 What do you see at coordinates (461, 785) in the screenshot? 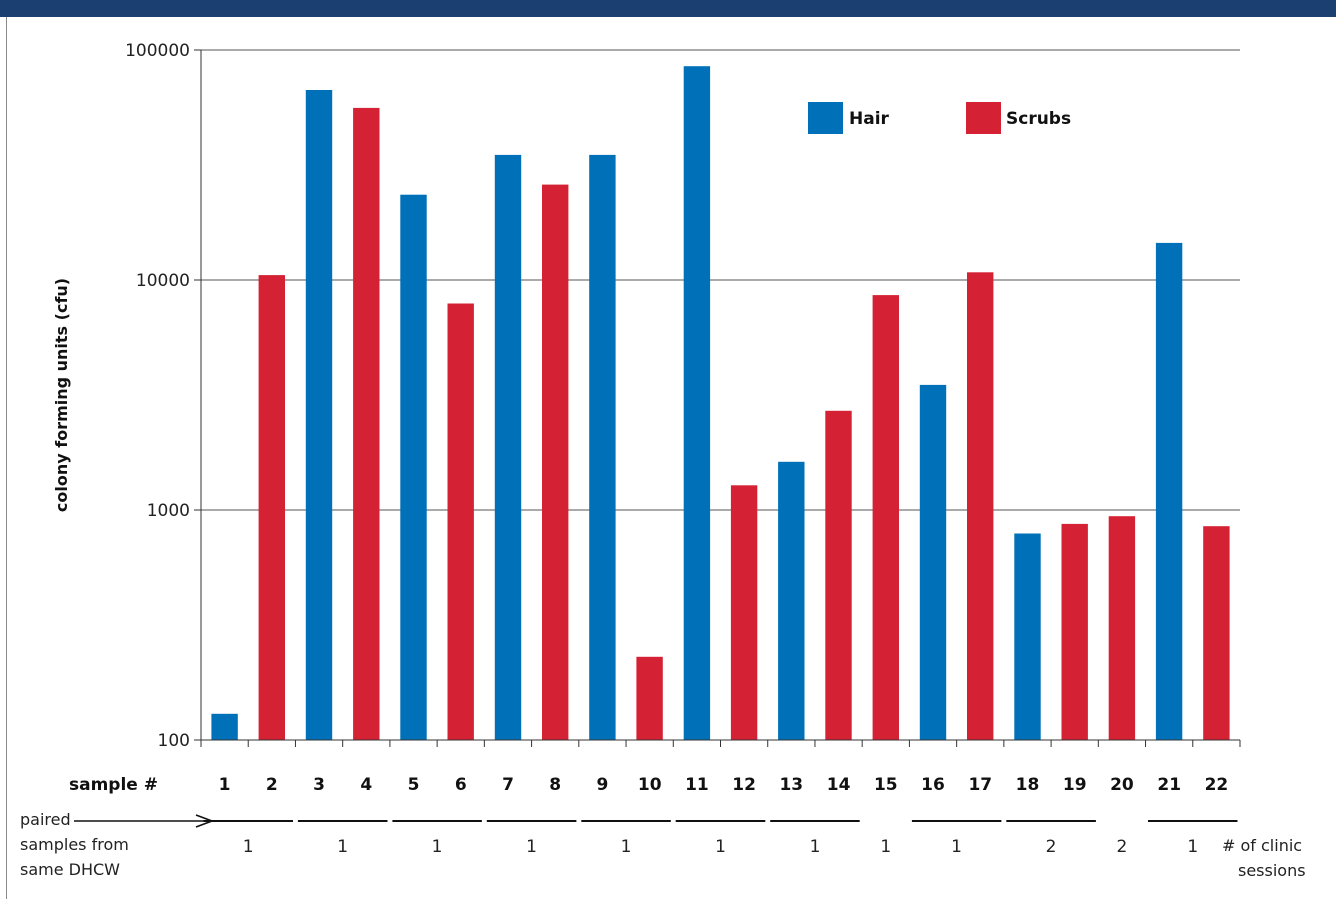
I see `x-tick-label: 6` at bounding box center [461, 785].